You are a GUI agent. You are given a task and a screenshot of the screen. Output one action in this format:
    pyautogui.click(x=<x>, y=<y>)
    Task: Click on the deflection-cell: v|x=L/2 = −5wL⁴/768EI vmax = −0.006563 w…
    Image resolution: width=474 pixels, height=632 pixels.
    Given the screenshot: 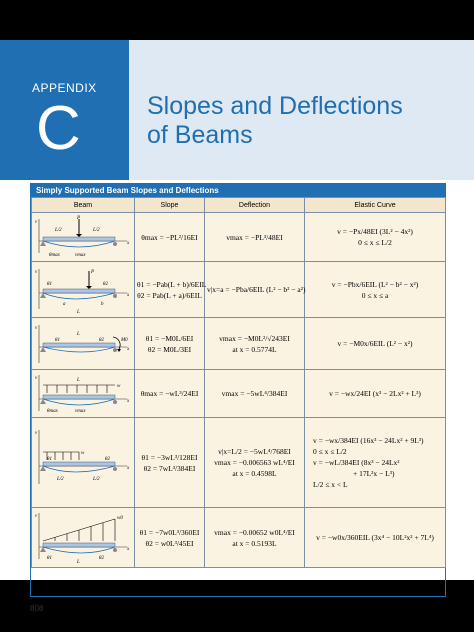 What is the action you would take?
    pyautogui.click(x=254, y=462)
    